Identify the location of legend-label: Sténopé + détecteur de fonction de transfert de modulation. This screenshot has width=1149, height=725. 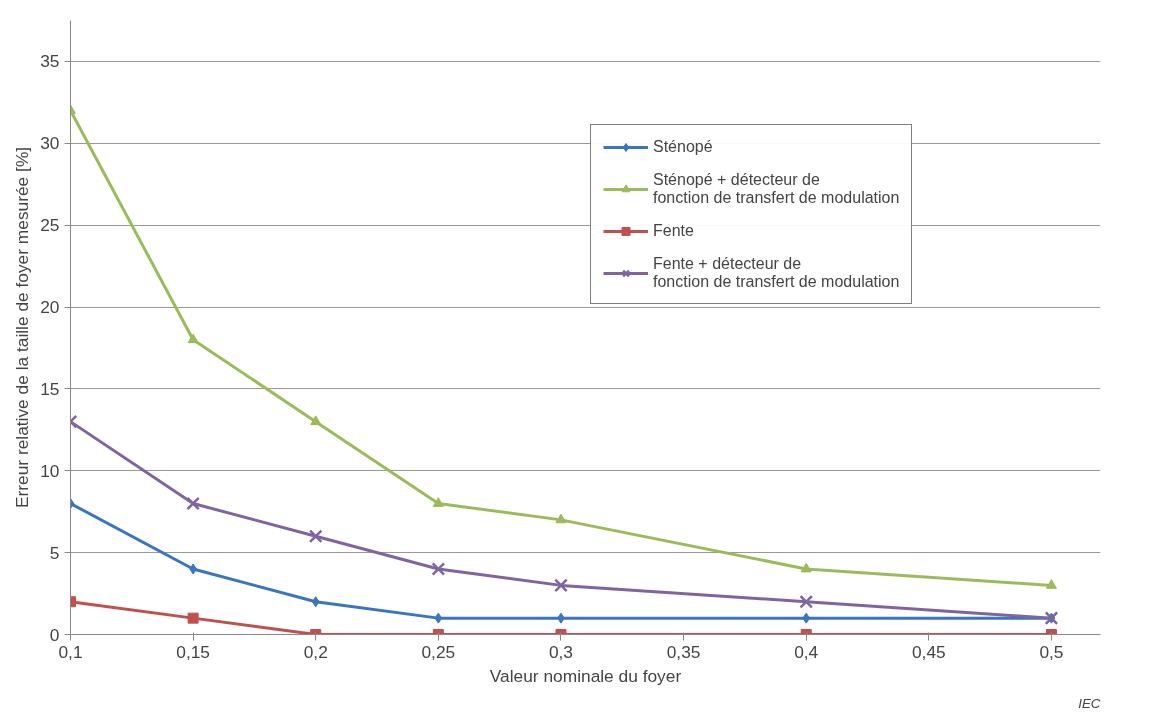
(776, 189).